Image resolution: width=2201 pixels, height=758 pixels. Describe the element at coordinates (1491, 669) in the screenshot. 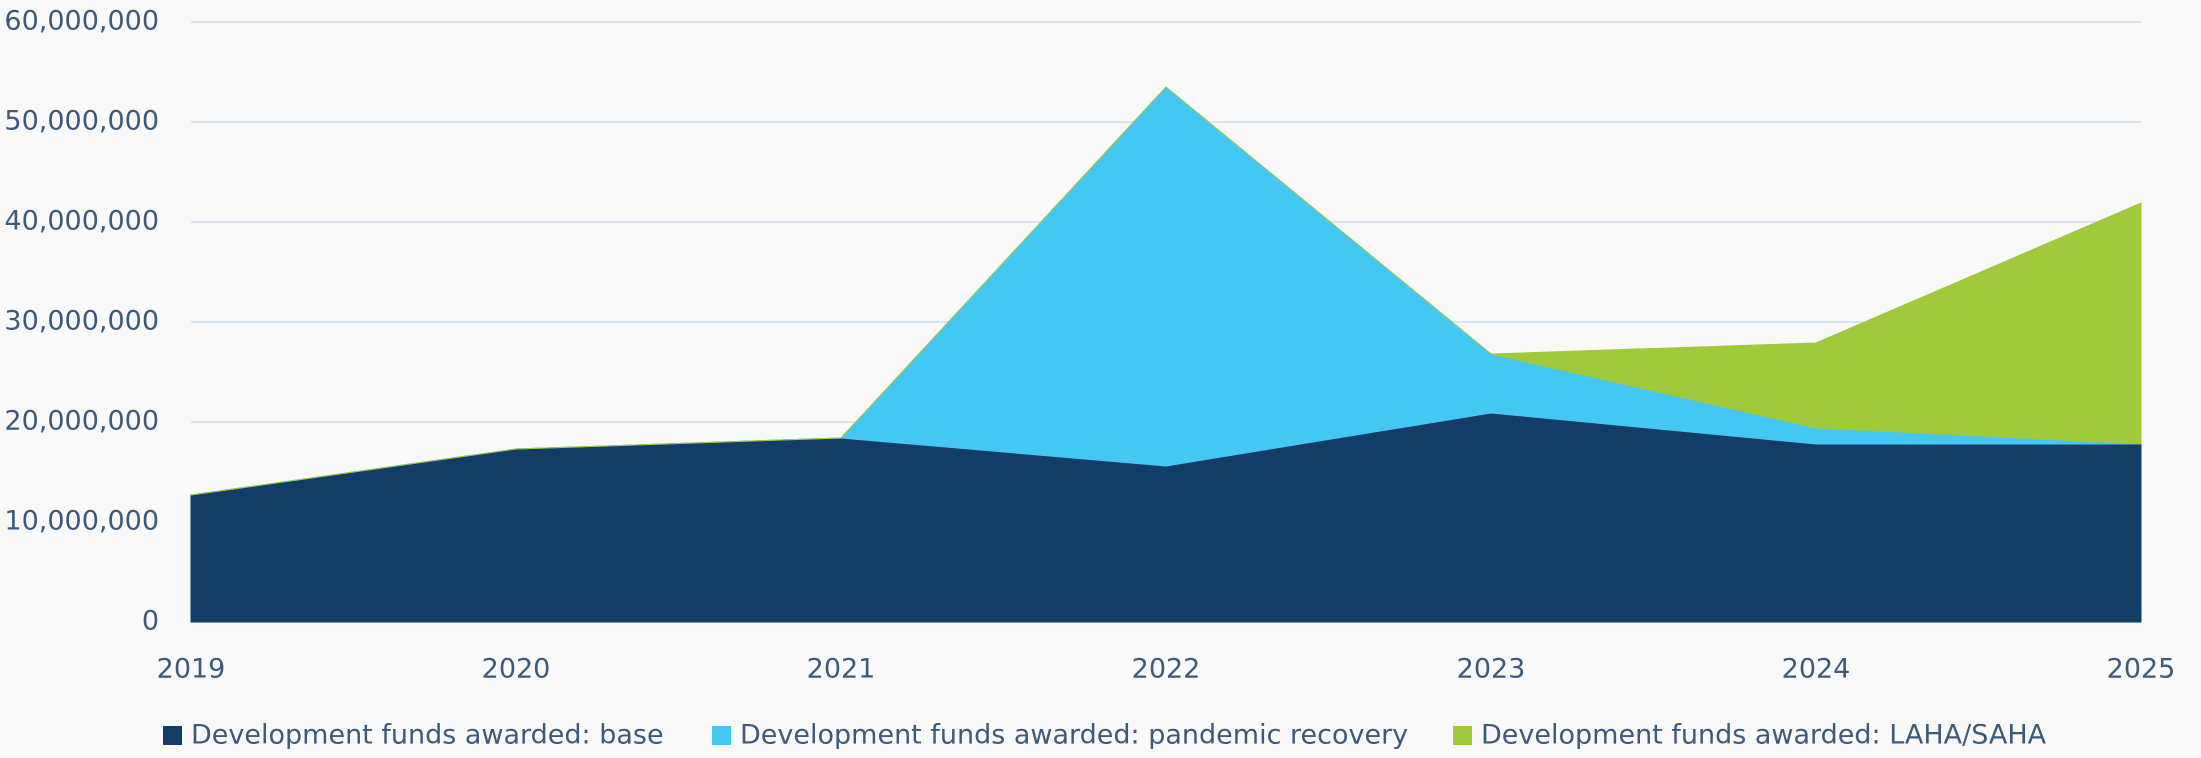

I see `x-tick-label: 2023` at that location.